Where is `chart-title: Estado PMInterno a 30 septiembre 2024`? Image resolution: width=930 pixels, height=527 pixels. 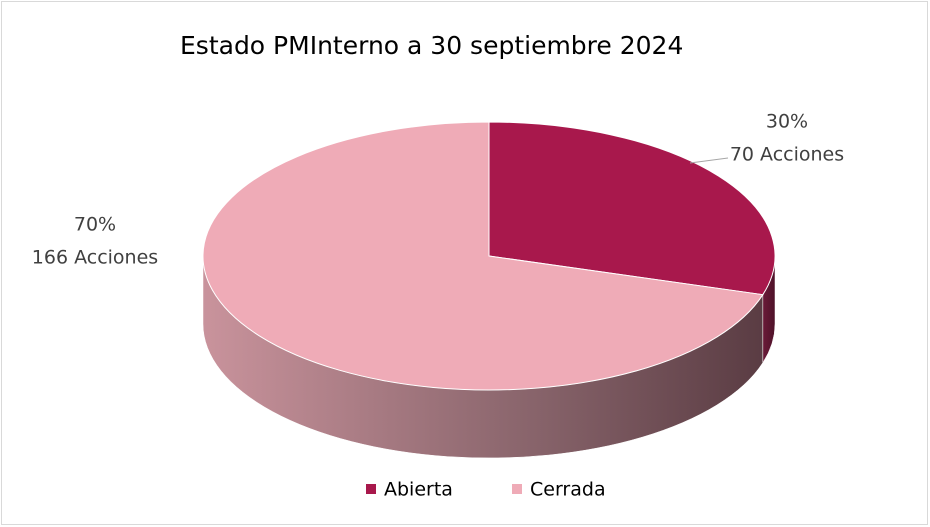 chart-title: Estado PMInterno a 30 septiembre 2024 is located at coordinates (431, 45).